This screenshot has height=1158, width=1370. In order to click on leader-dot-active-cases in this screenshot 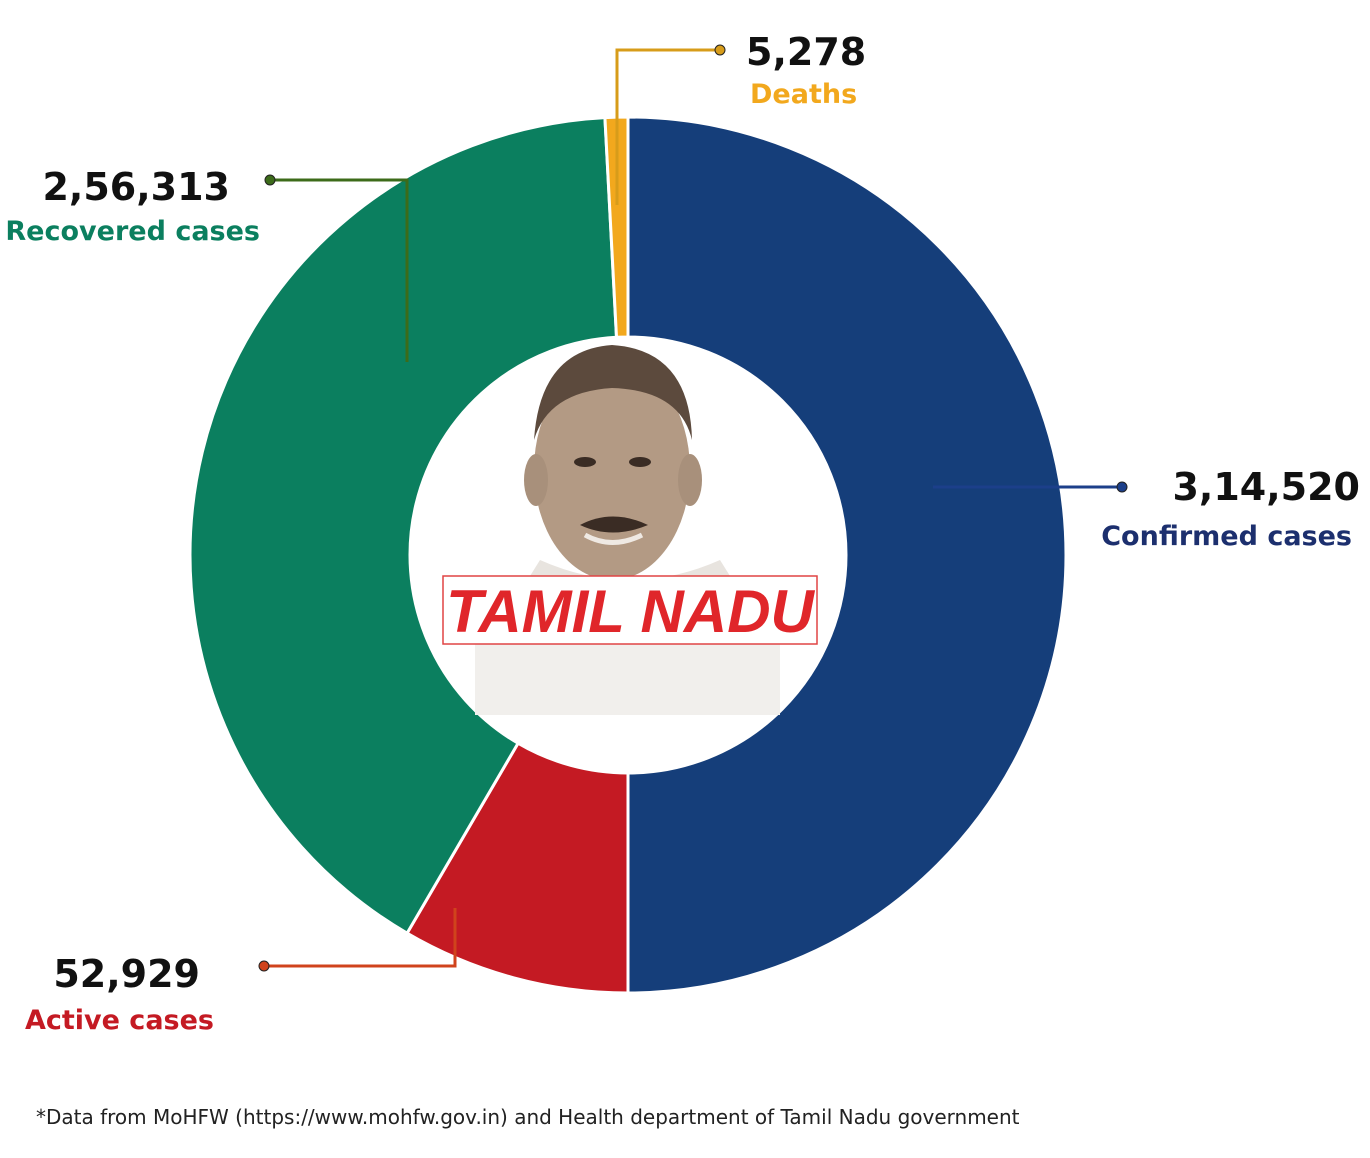, I will do `click(264, 966)`.